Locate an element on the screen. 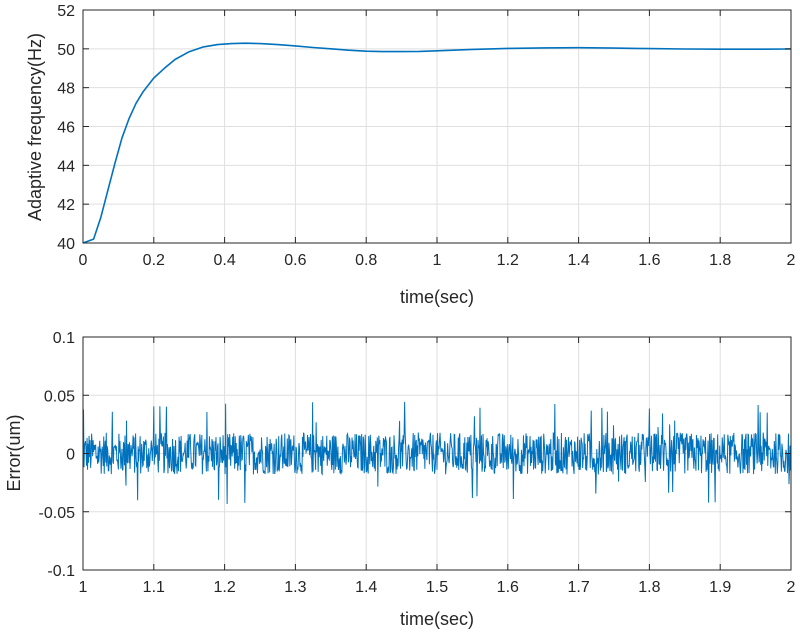 This screenshot has height=640, width=800. top-ytick-label: 48 is located at coordinates (66, 89).